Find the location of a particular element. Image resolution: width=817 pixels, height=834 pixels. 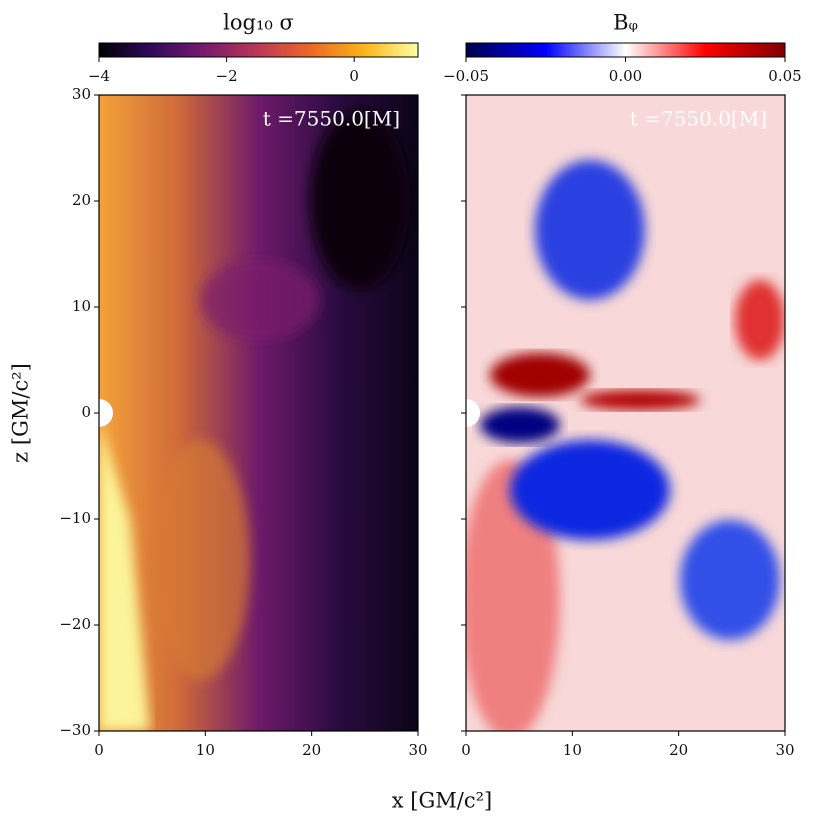

colorbar-tick-label: 0 is located at coordinates (354, 76).